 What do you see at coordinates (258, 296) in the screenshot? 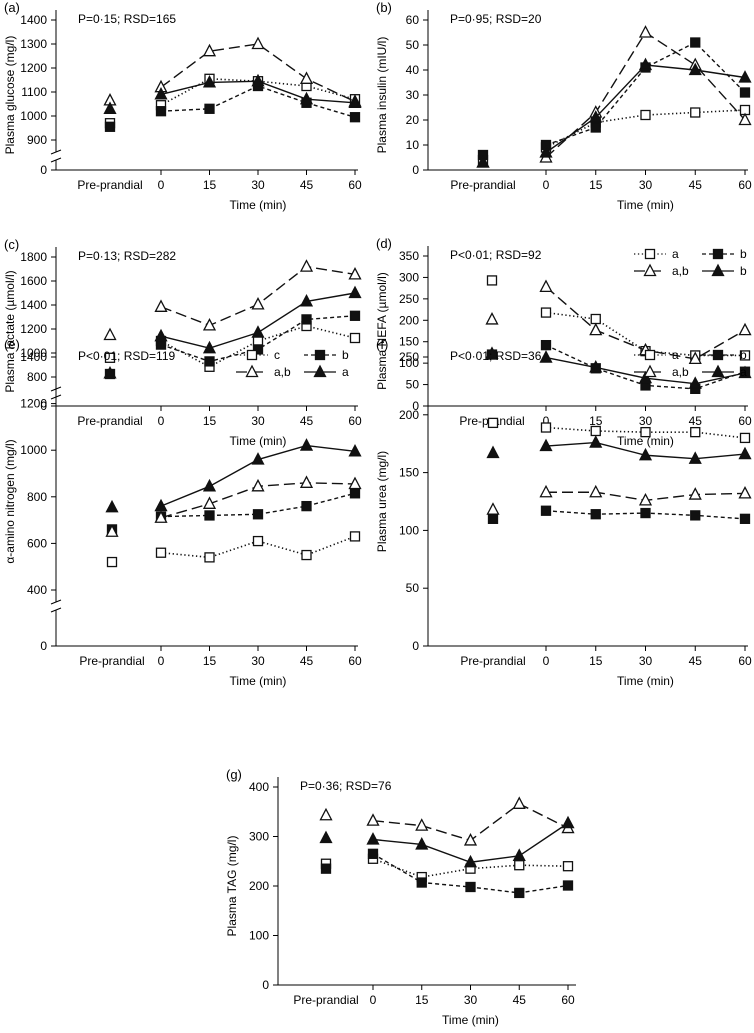
I see `series-line` at bounding box center [258, 296].